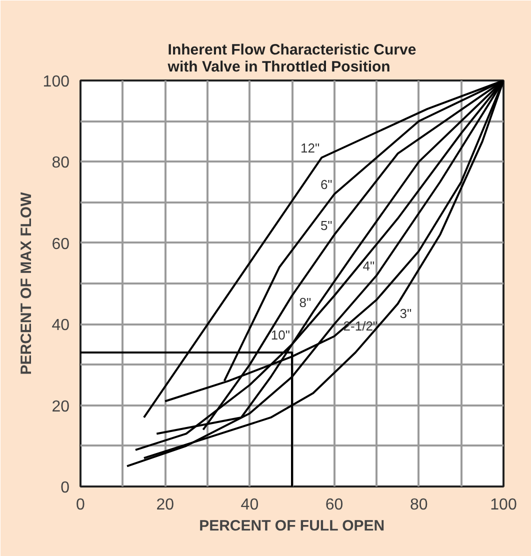  I want to click on y-tick-label: 20, so click(61, 407).